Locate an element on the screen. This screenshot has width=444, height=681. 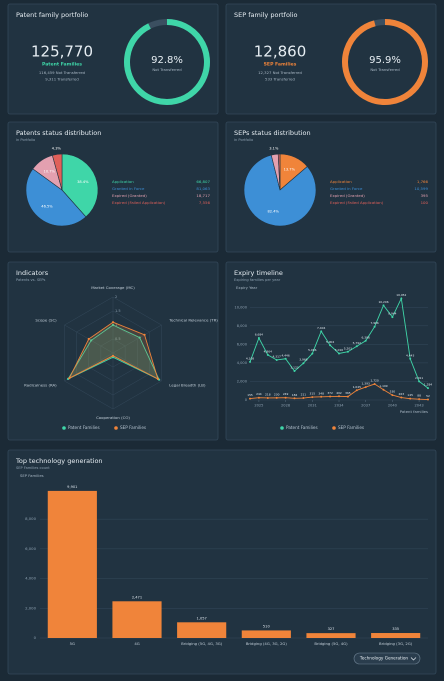
point-label: 3,123 is located at coordinates (294, 368).